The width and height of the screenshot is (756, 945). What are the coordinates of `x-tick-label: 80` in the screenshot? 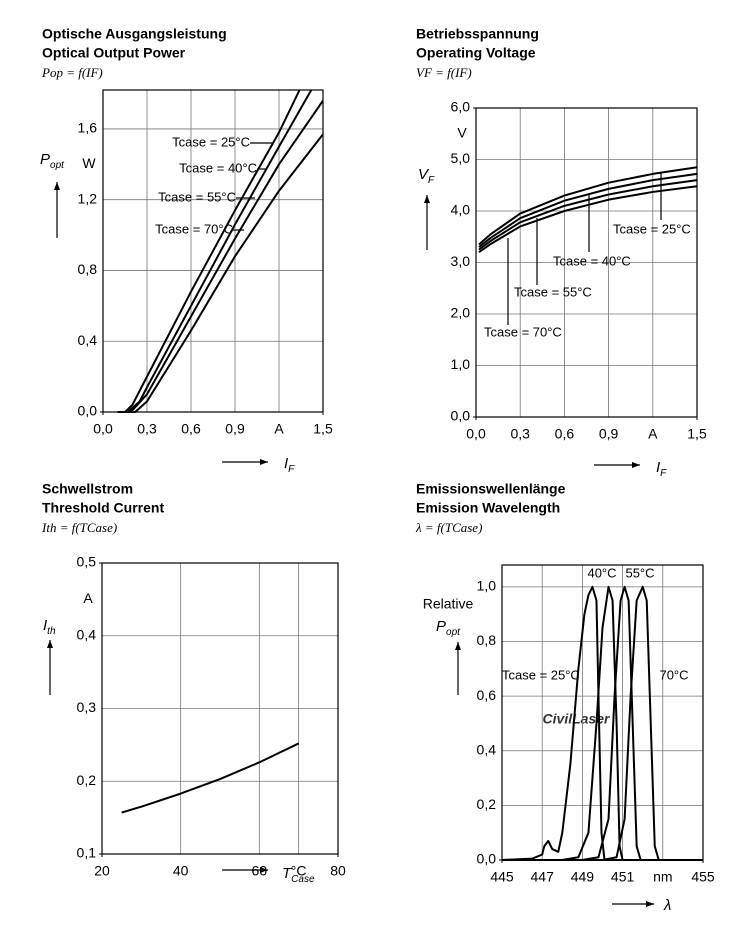 It's located at (338, 871).